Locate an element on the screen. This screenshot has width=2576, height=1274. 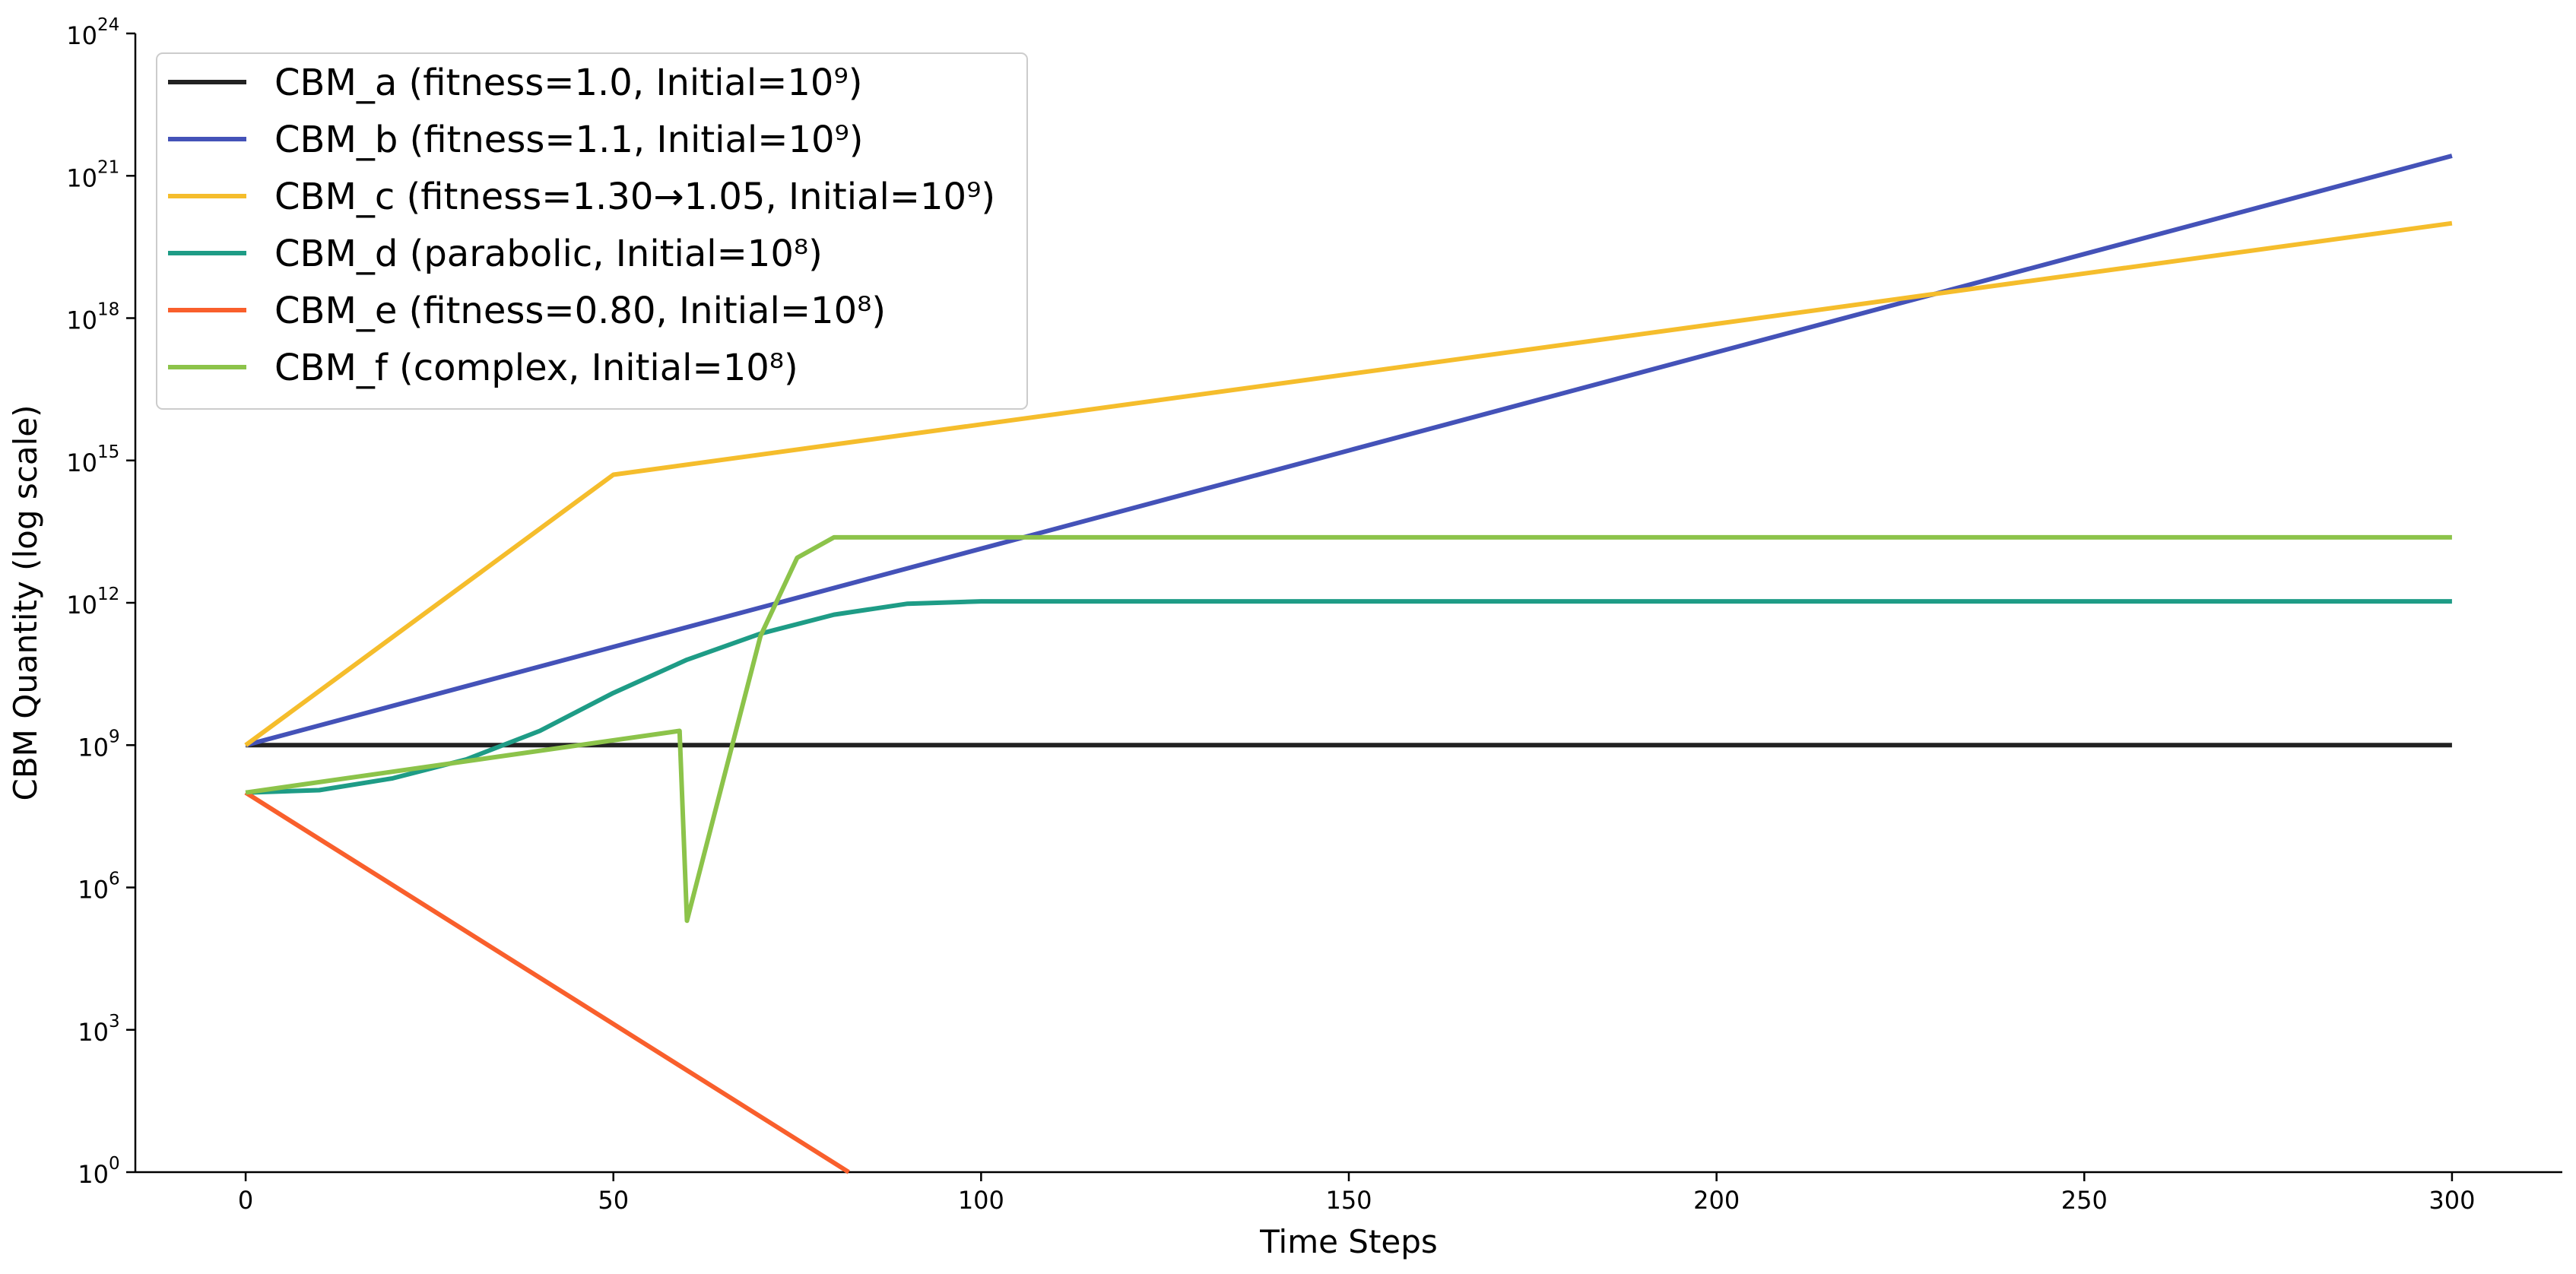
legend-label: CBM_e (fitness=0.80, Initial=10⁸) is located at coordinates (580, 311).